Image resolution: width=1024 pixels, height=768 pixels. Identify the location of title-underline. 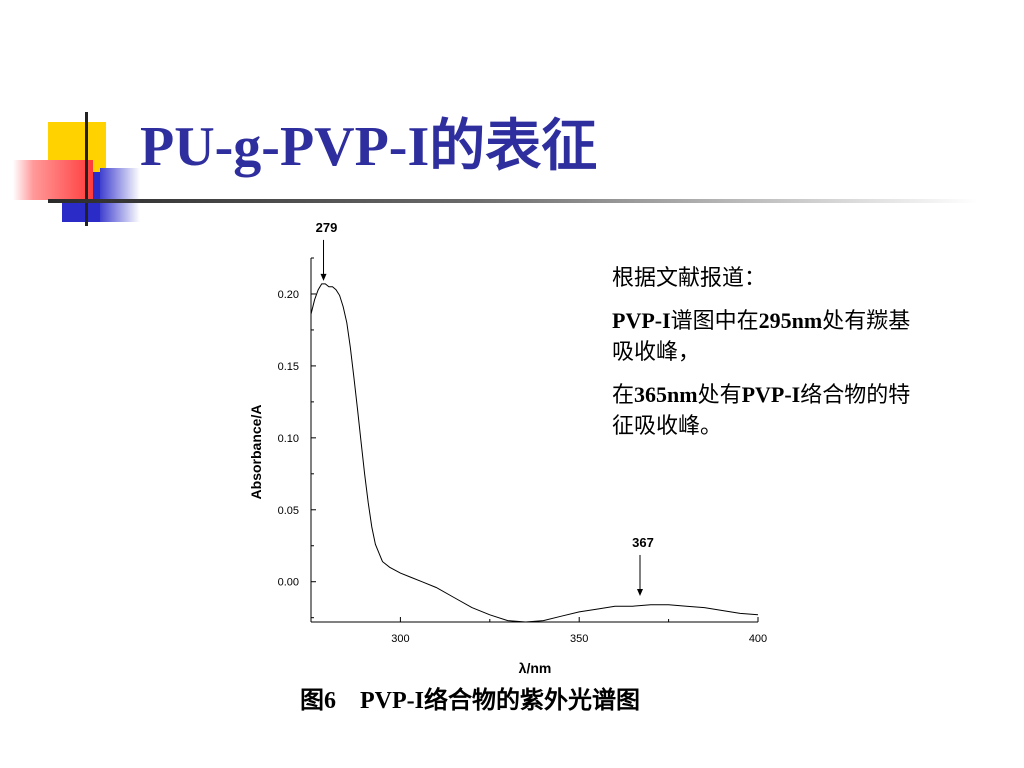
(513, 201).